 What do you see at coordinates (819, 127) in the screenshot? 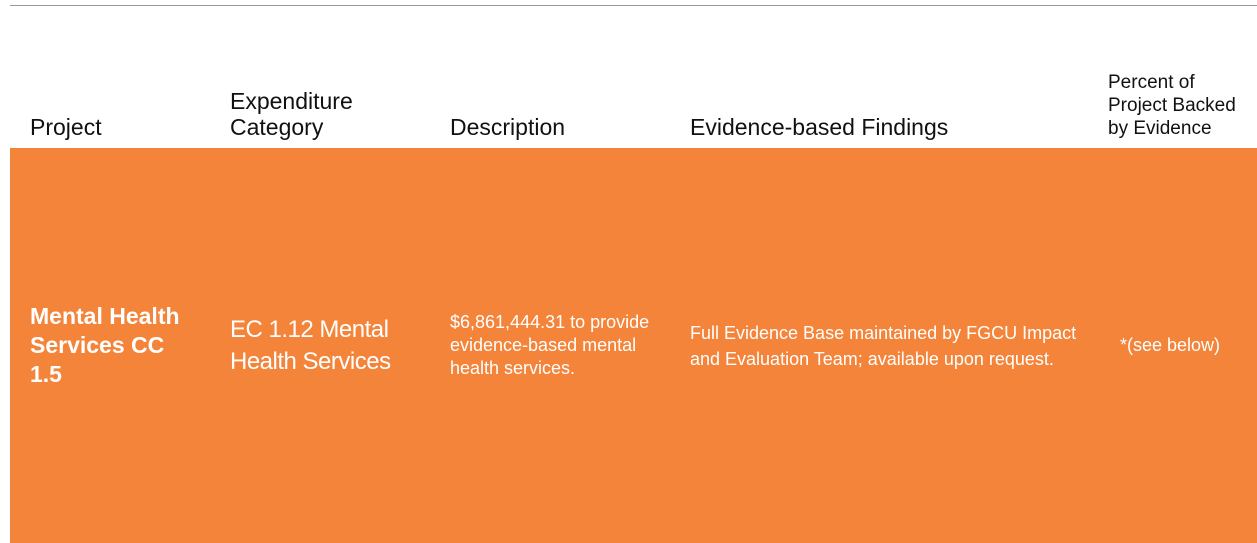
I see `header-cell: Evidence-based Findings` at bounding box center [819, 127].